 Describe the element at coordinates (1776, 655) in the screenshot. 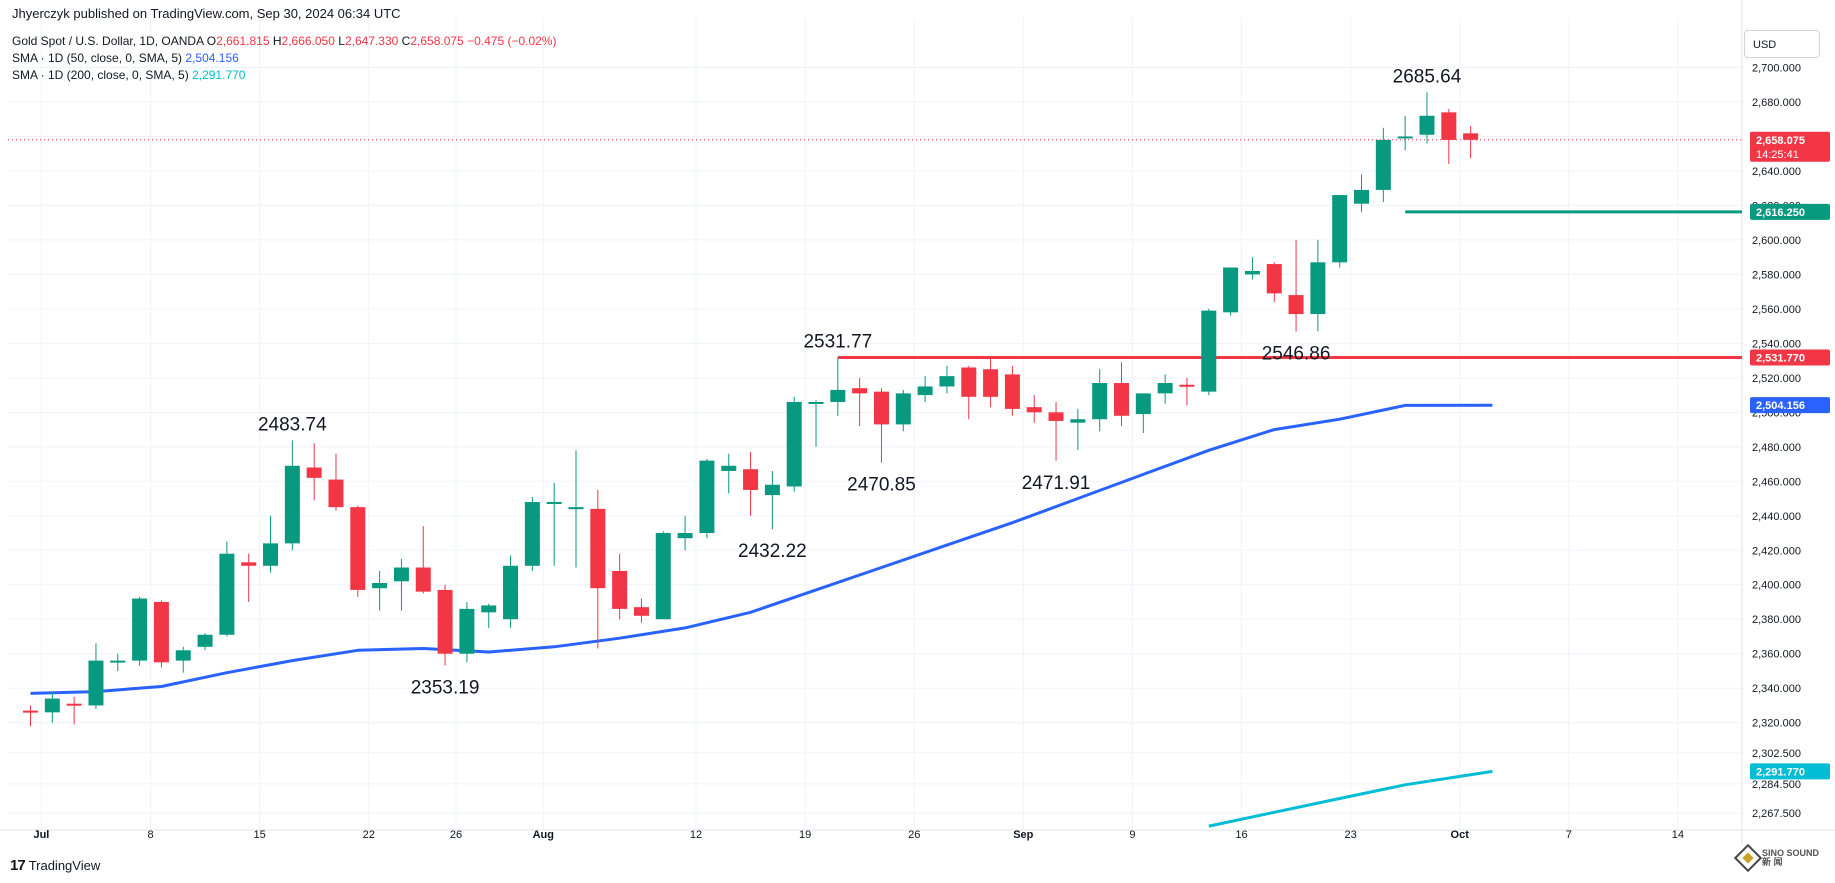

I see `y-tick-label: 2,360.000` at that location.